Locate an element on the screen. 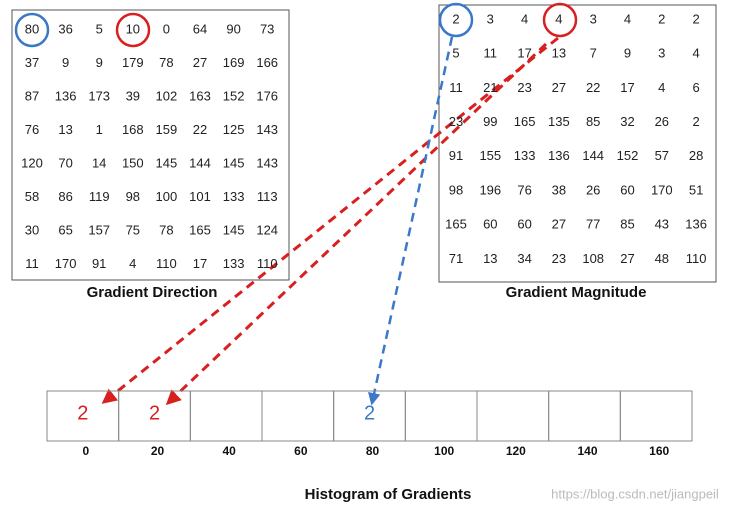 The image size is (746, 513). grid-cell: 13 is located at coordinates (490, 258).